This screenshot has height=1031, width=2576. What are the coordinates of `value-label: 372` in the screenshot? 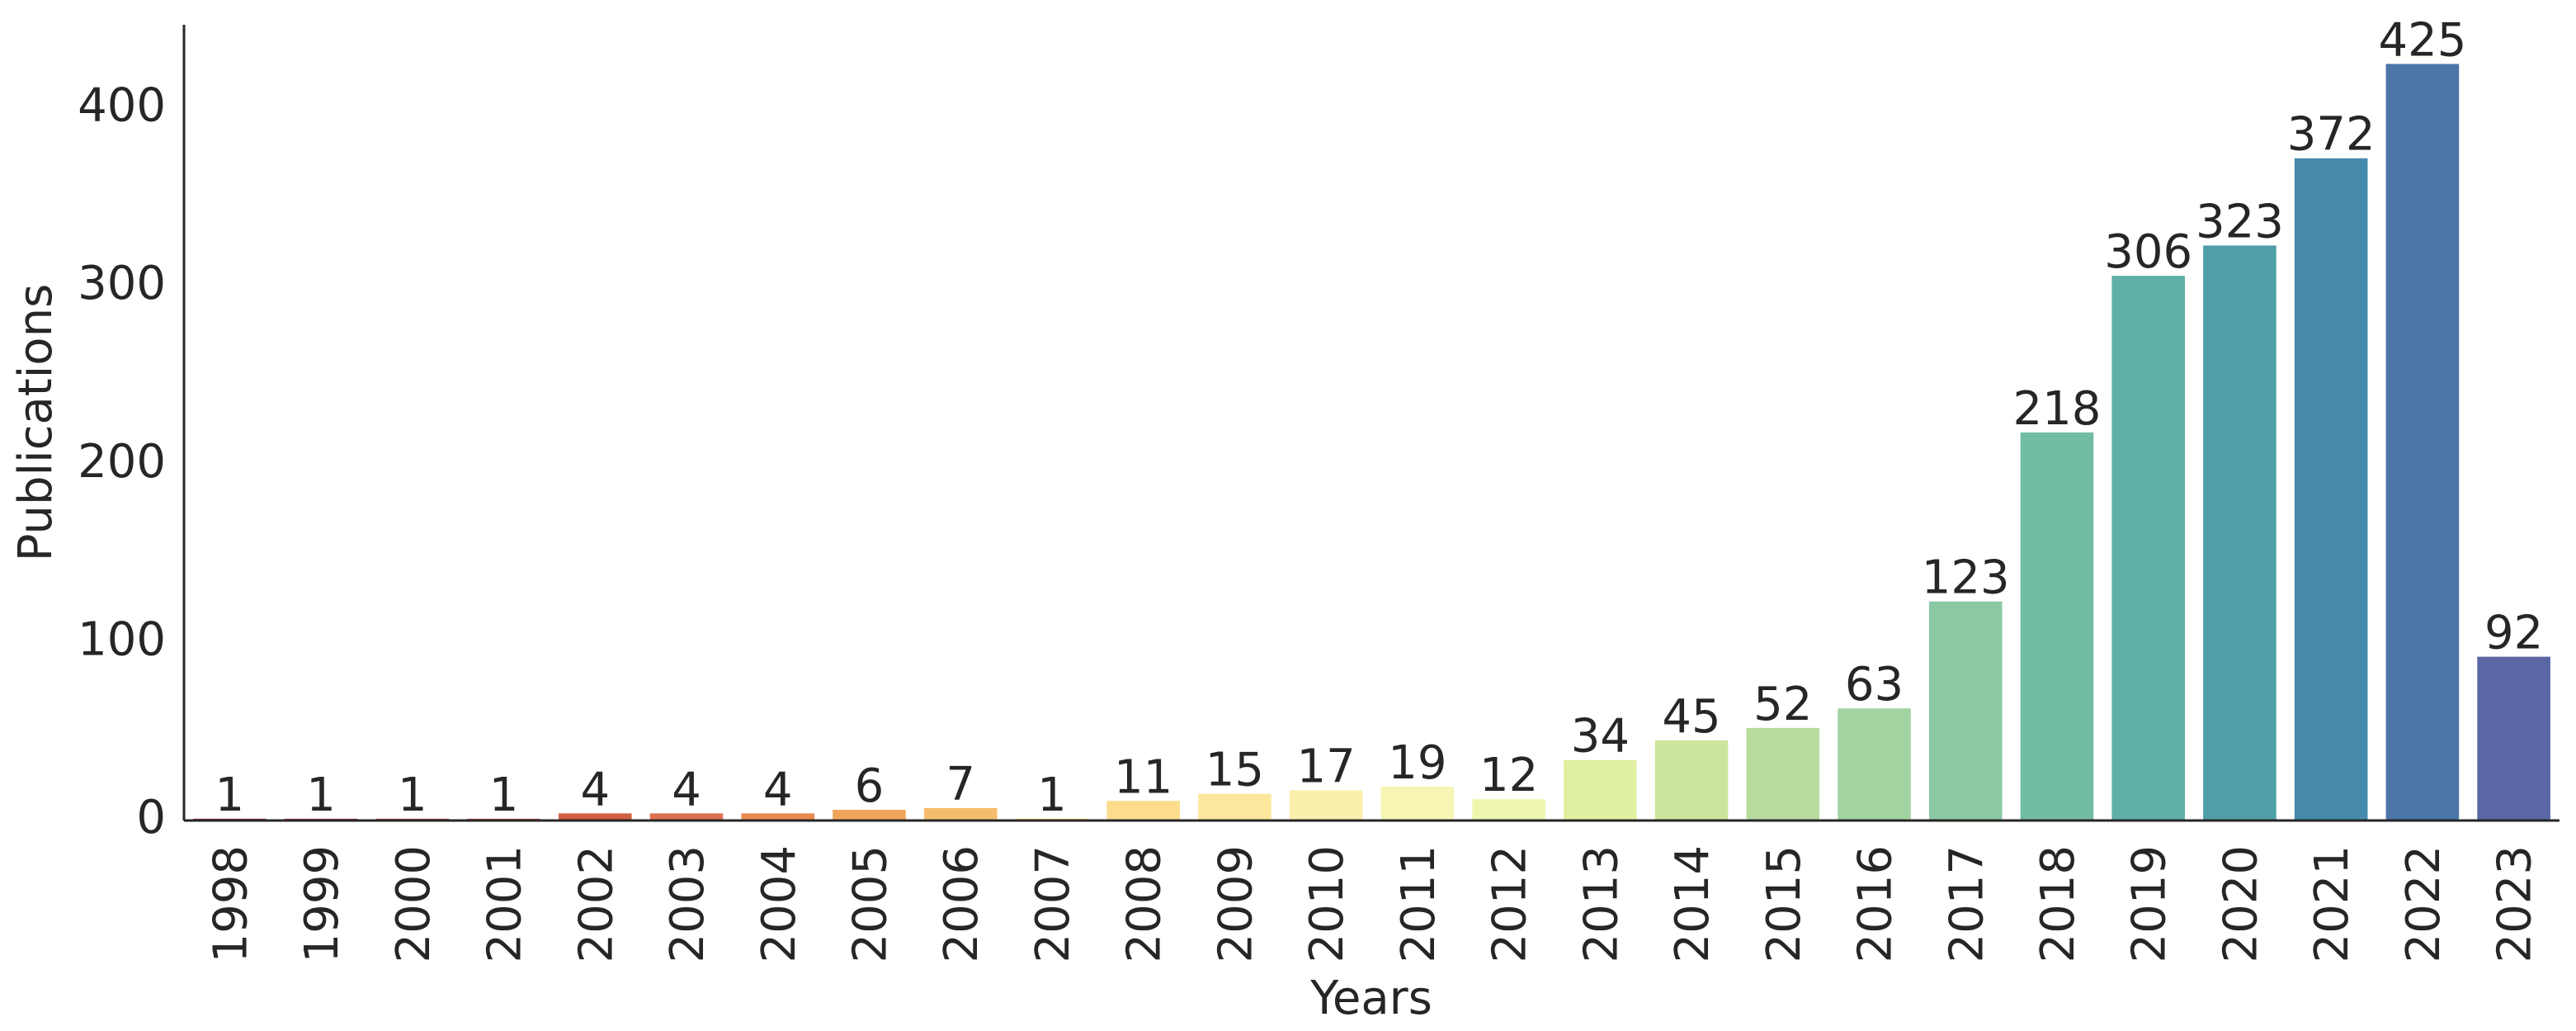 It's located at (2331, 135).